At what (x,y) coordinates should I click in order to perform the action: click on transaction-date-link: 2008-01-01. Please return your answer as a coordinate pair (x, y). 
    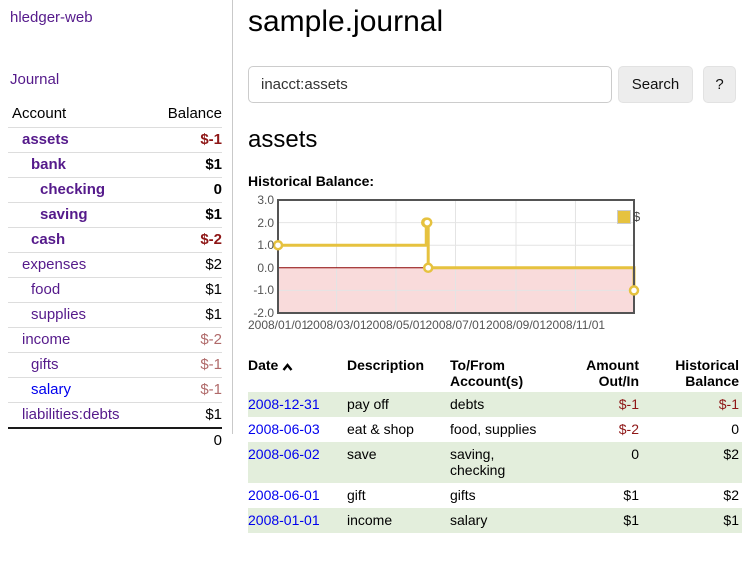
    Looking at the image, I should click on (284, 520).